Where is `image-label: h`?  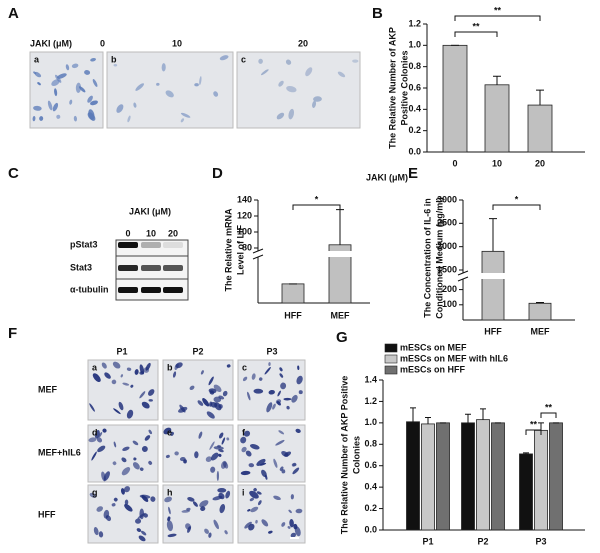 image-label: h is located at coordinates (170, 492).